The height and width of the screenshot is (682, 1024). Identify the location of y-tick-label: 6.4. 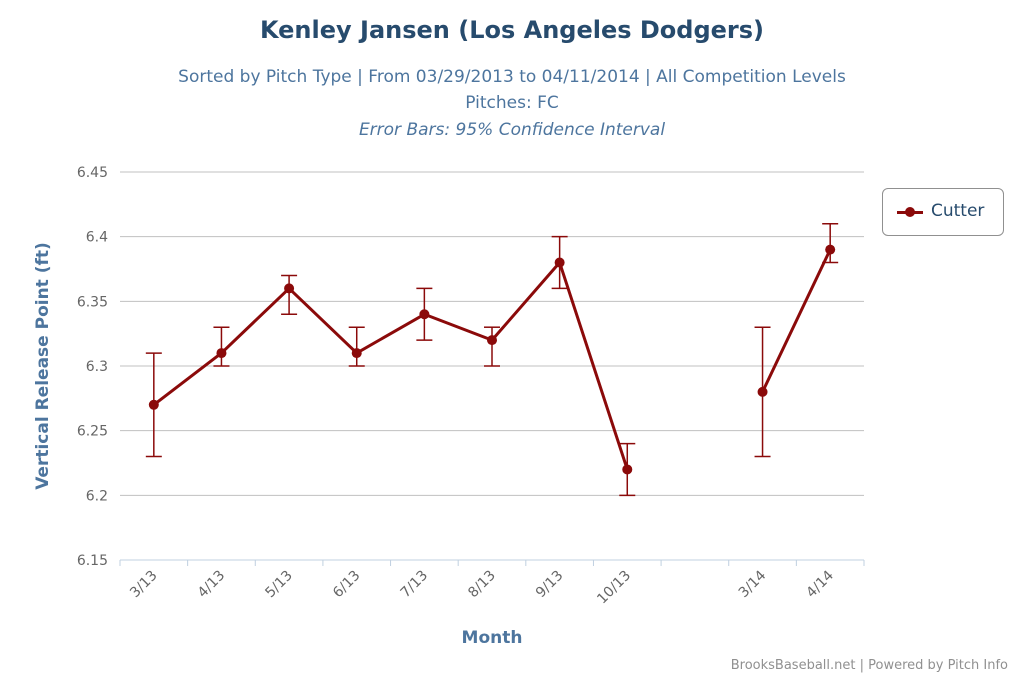
(97, 238).